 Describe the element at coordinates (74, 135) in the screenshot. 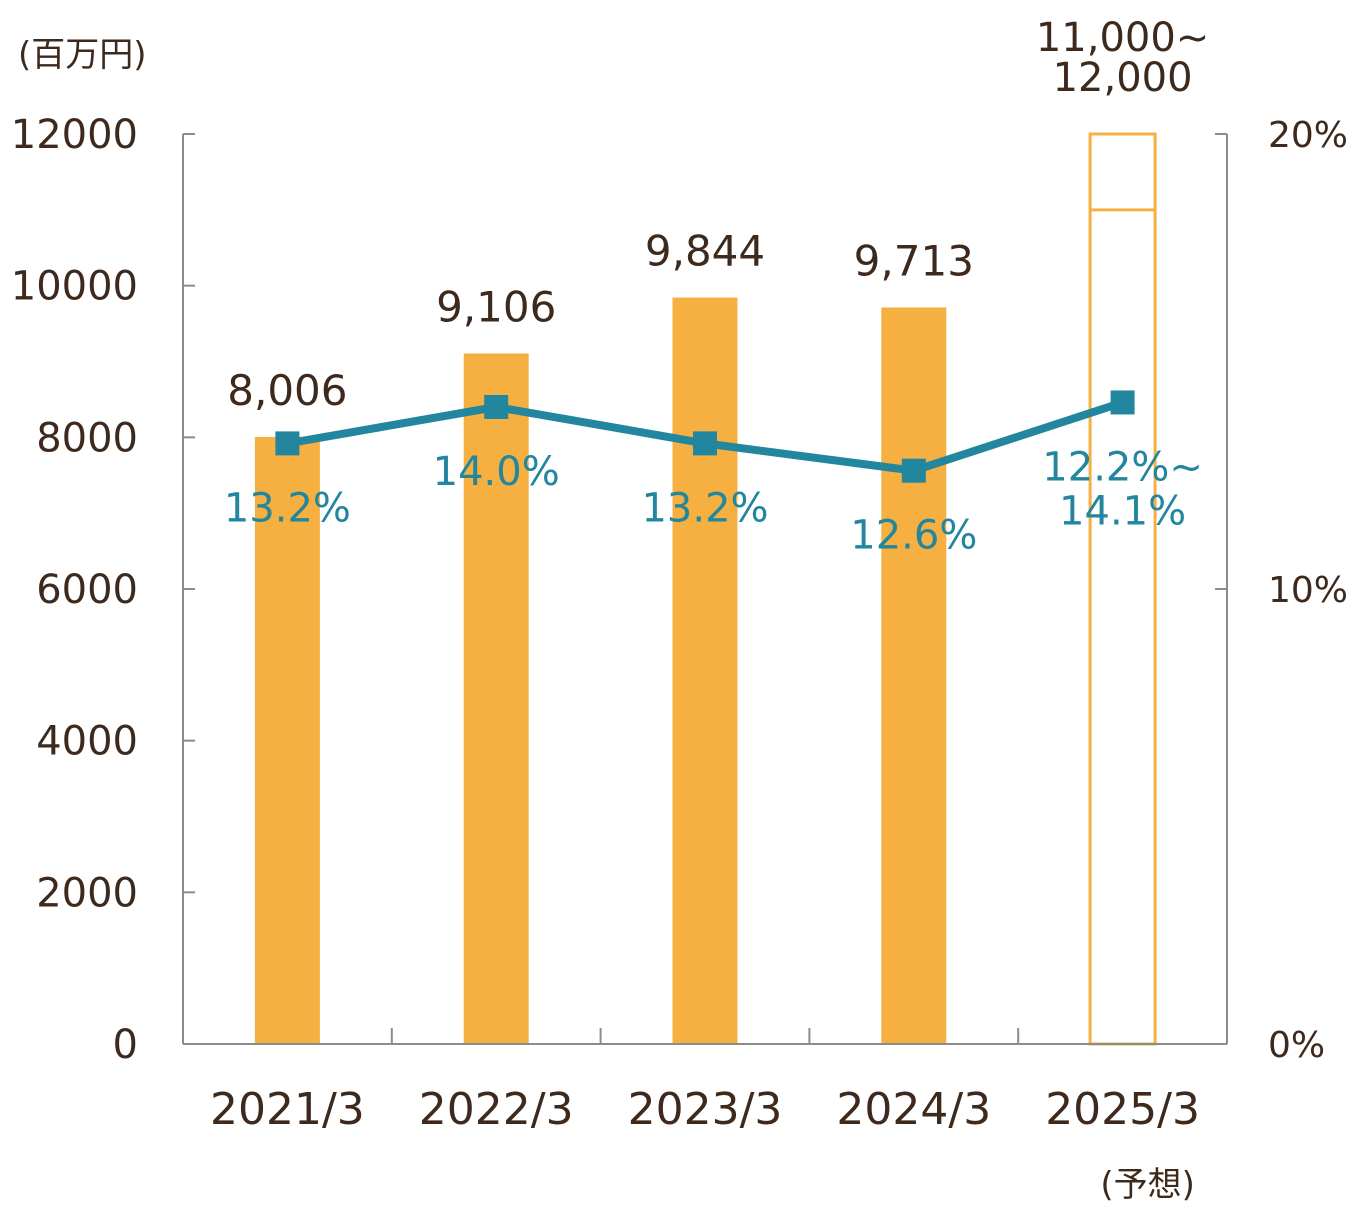

I see `left-tick-label: 12000` at that location.